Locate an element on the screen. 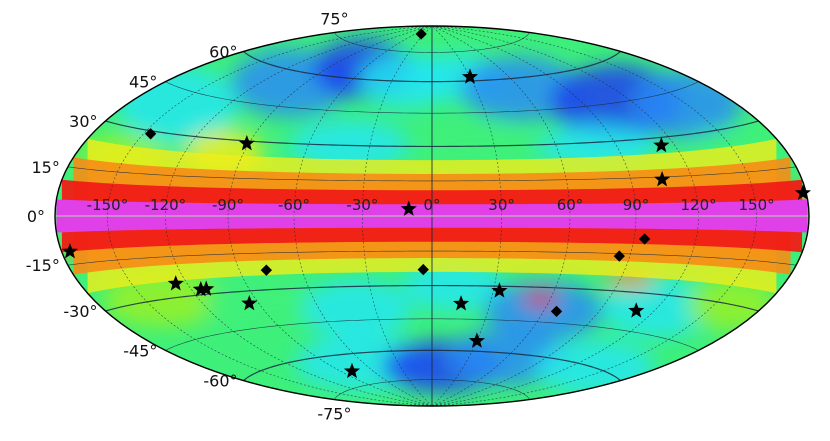 The image size is (830, 441). latitude-label: -15° is located at coordinates (43, 265).